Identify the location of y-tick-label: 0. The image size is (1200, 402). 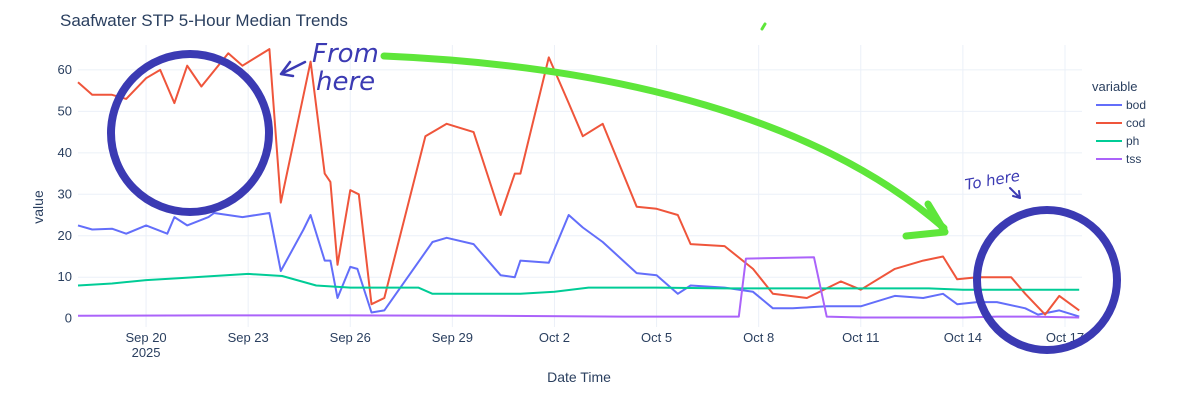
(68, 318).